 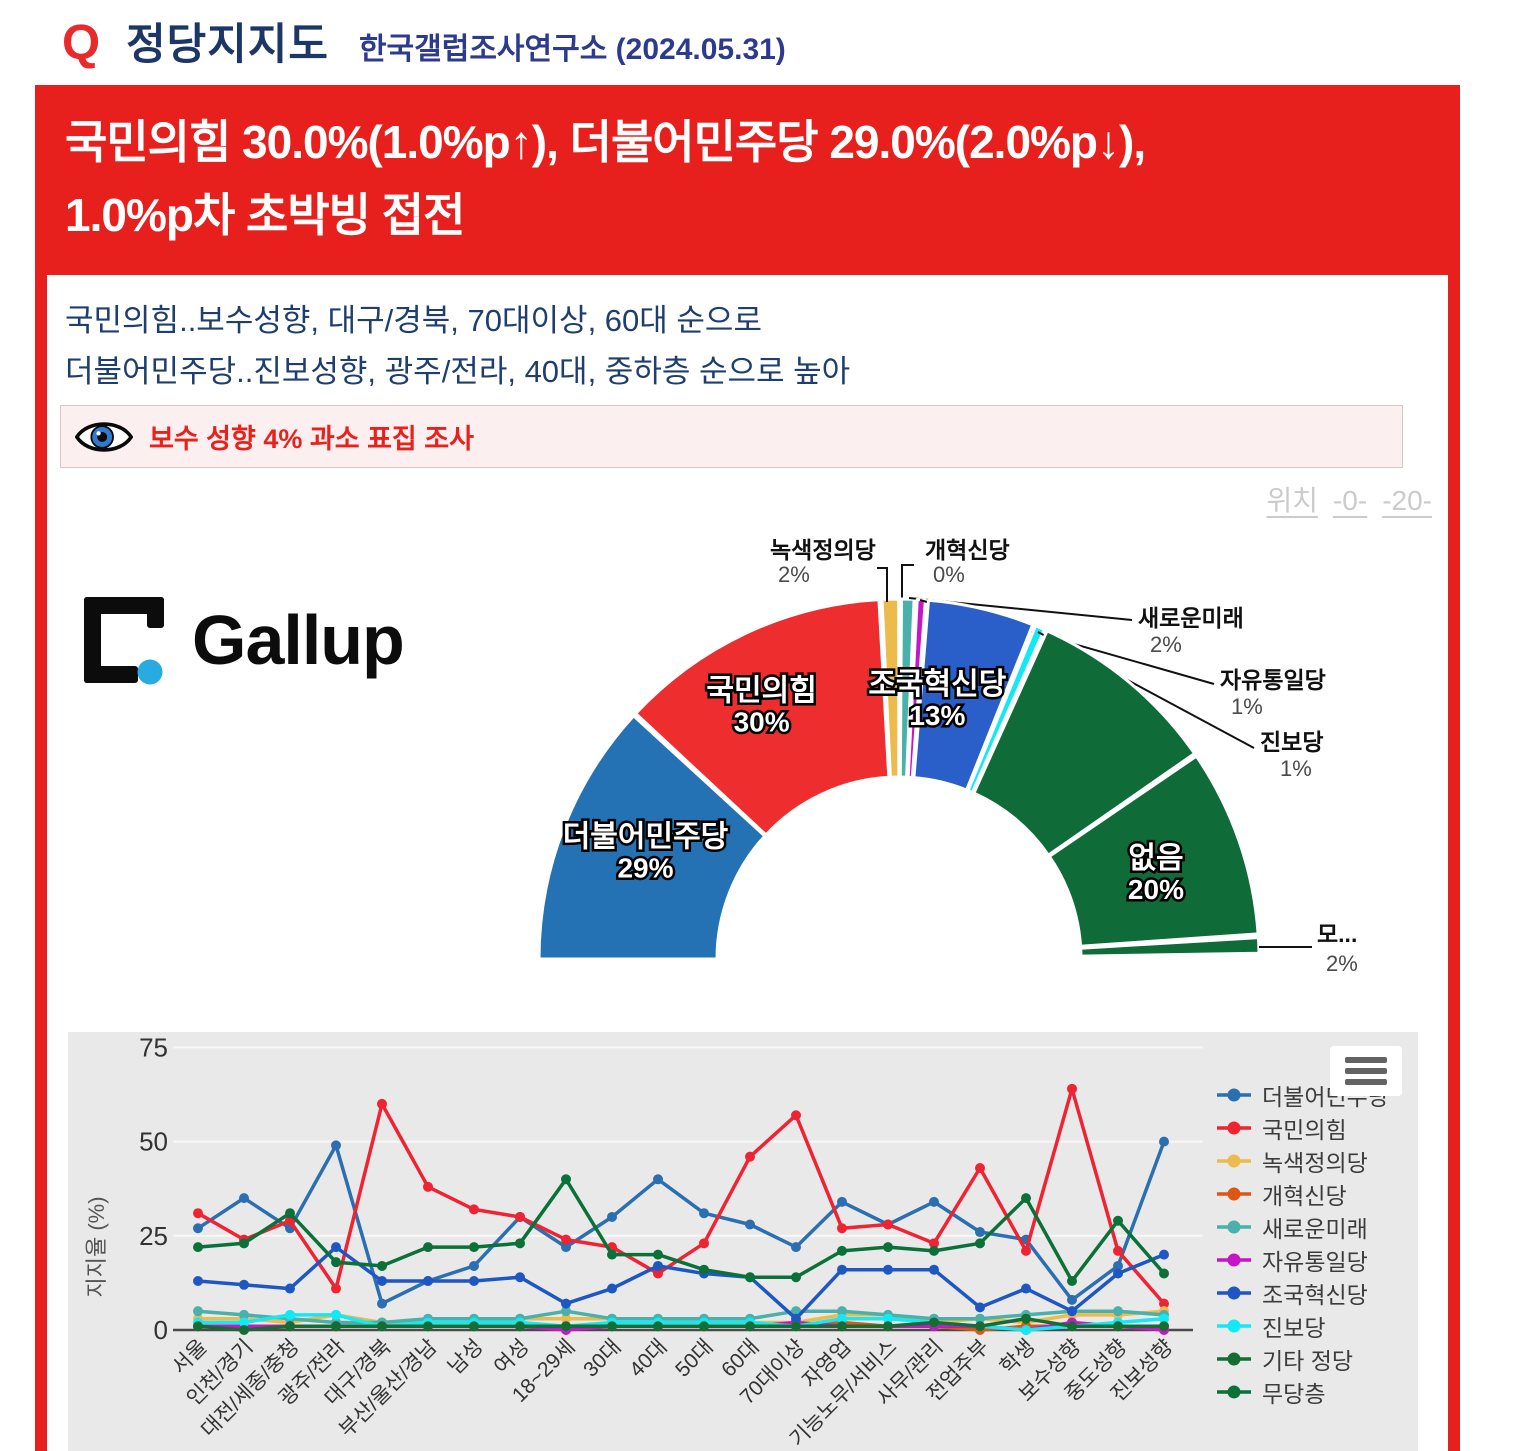 I want to click on subheadline-line-1: 국민의힘..보수성향, 대구/경북, 70대이상, 60대 순으로, so click(x=413, y=320).